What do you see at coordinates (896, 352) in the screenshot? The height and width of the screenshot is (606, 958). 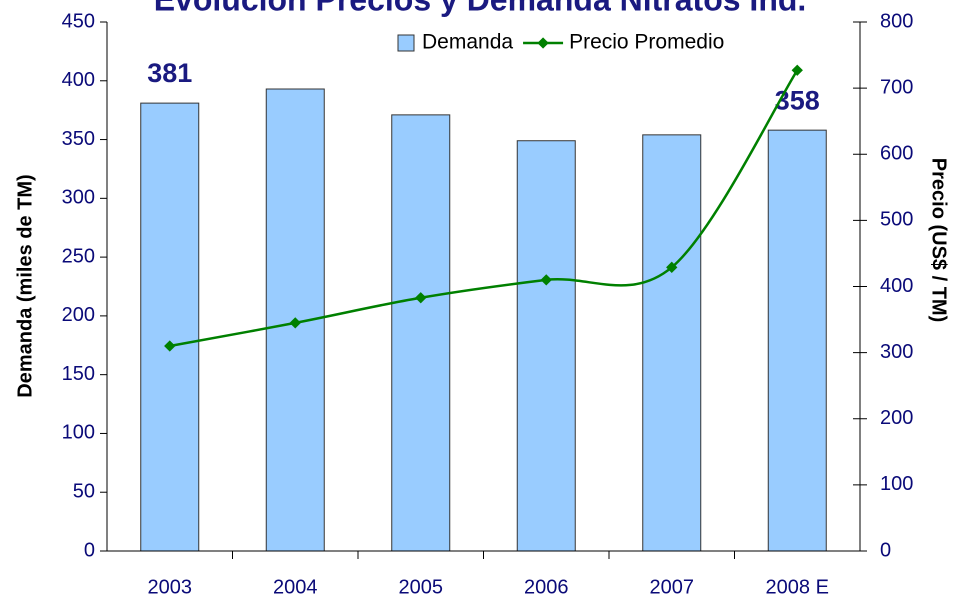 I see `y2-tick-label: 300` at bounding box center [896, 352].